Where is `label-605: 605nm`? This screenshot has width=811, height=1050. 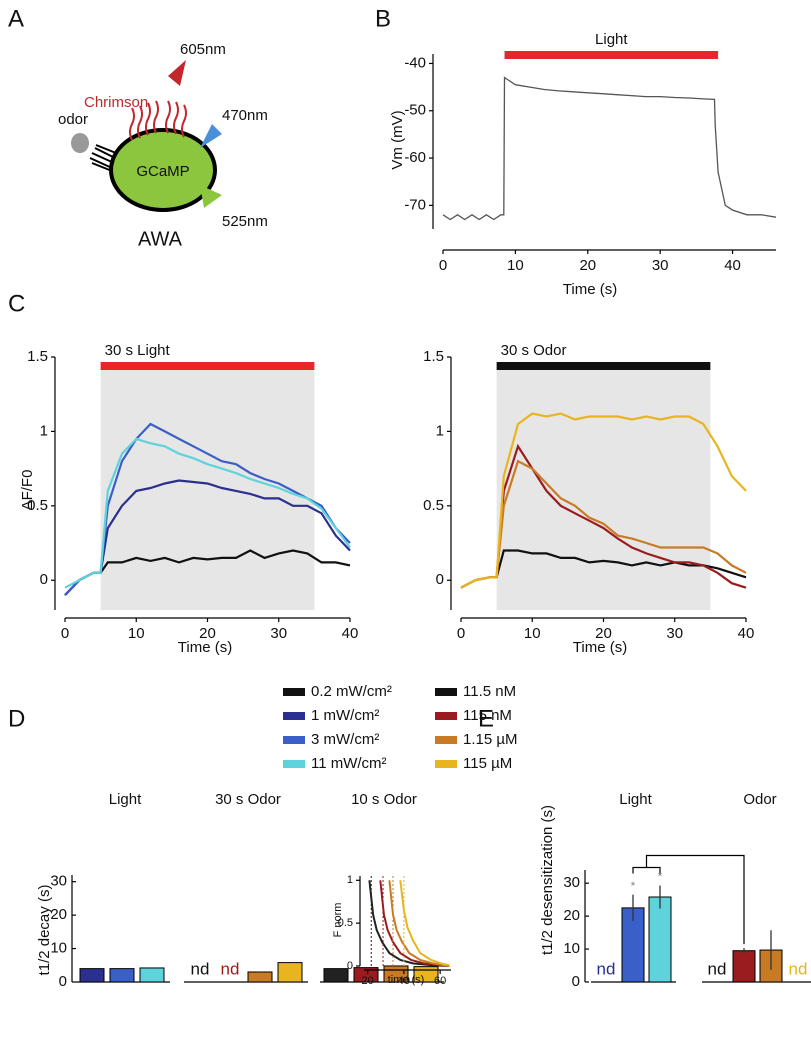
label-605: 605nm is located at coordinates (203, 49).